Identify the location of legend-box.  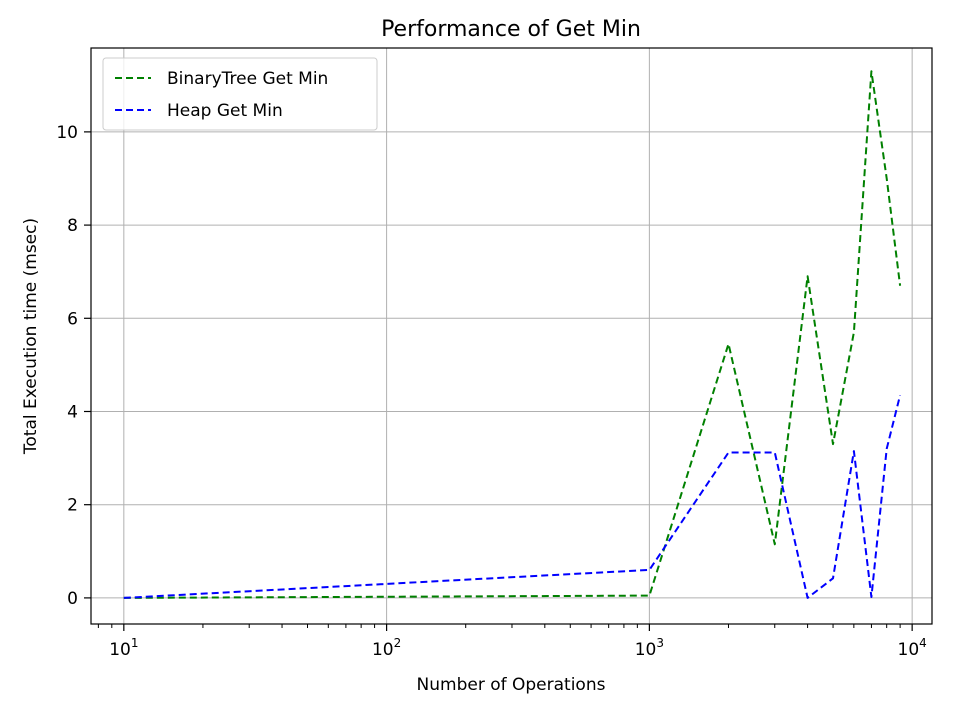
(240, 94).